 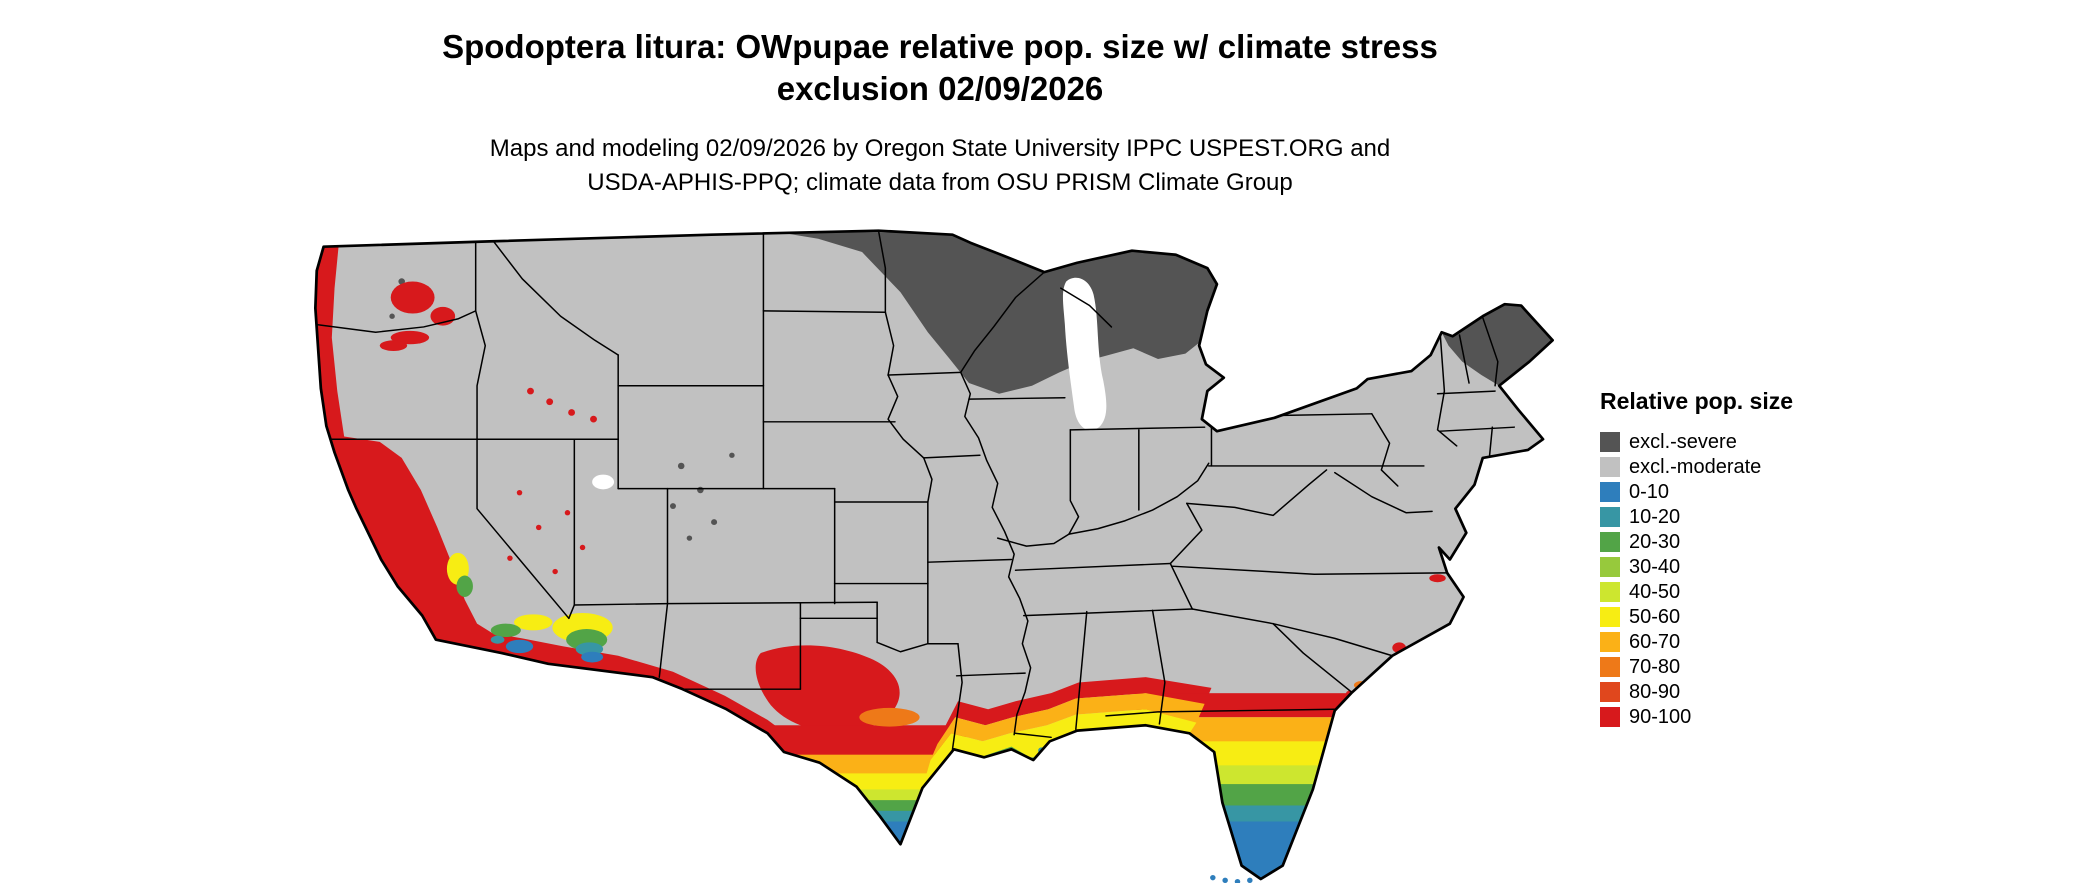 I want to click on legend-item-40-50: 40-50, so click(x=1750, y=591).